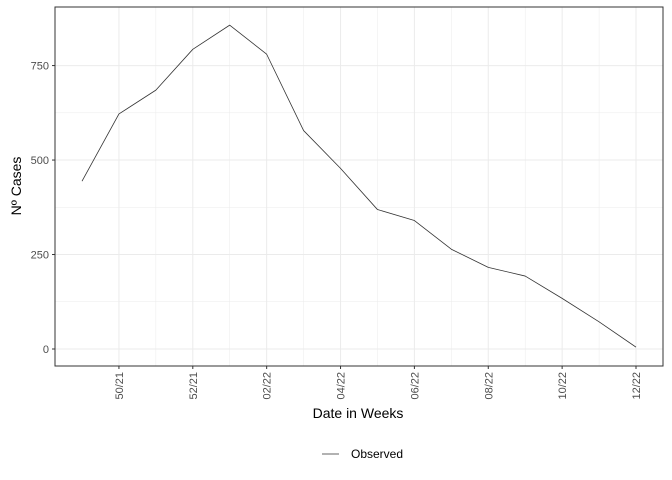  What do you see at coordinates (194, 386) in the screenshot?
I see `x-tick-label: 52/21` at bounding box center [194, 386].